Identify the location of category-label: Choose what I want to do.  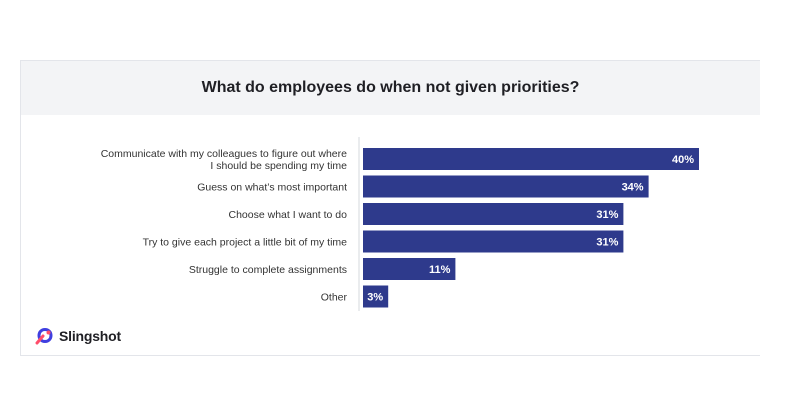
(288, 215).